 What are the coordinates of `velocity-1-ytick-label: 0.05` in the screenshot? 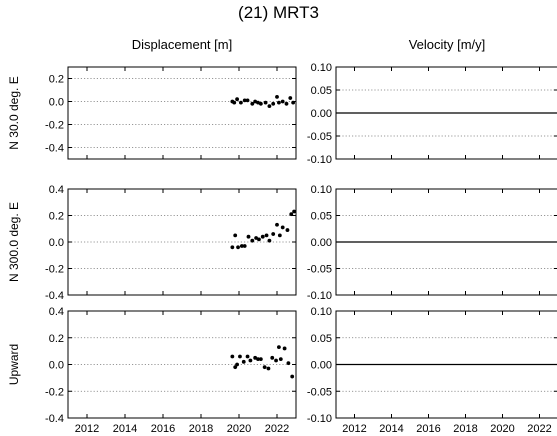 It's located at (321, 91).